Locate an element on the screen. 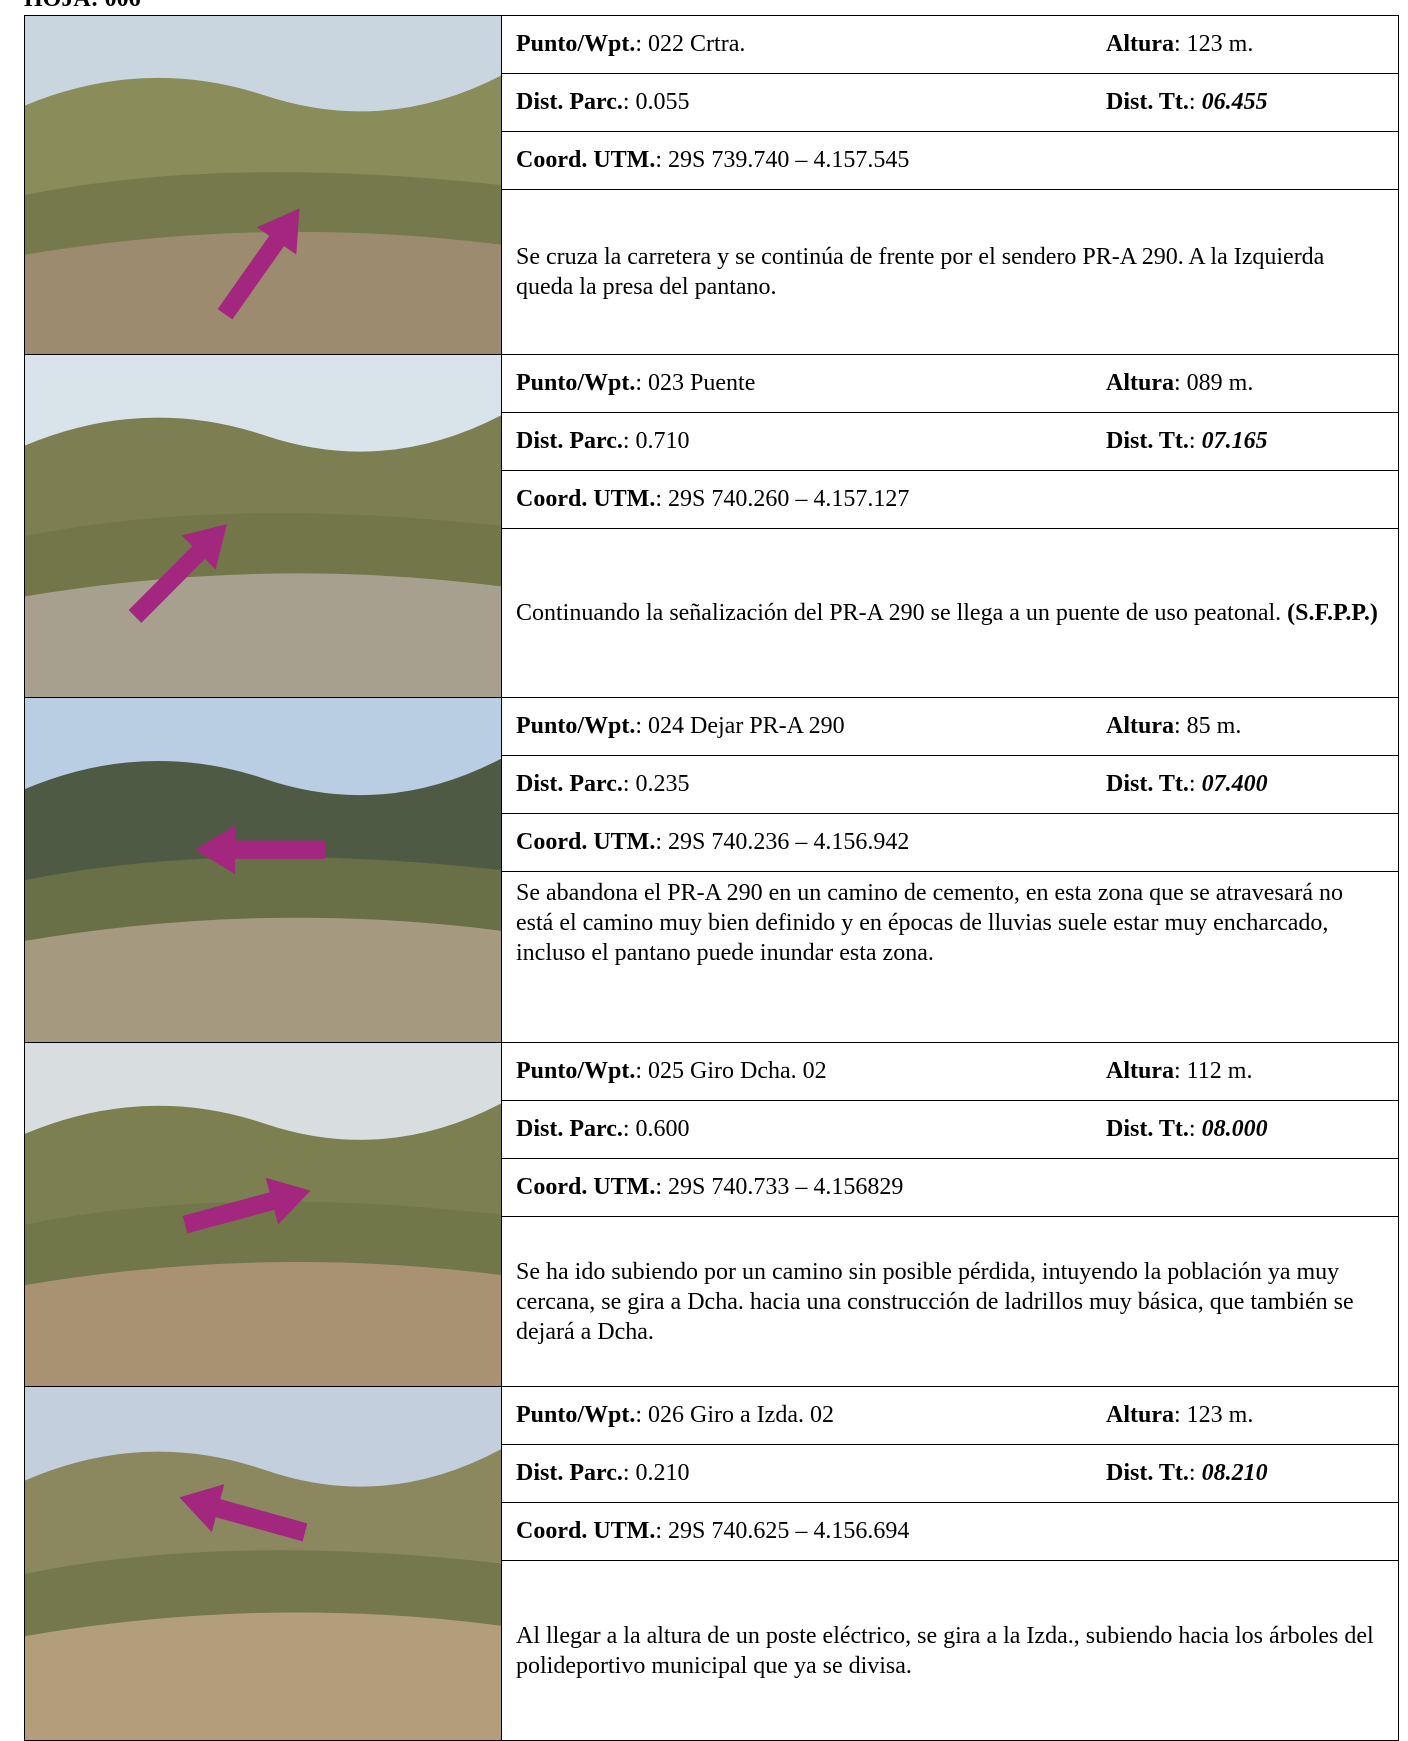 The width and height of the screenshot is (1408, 1741). dist-tt: Dist. Tt.: 07.165 is located at coordinates (1187, 441).